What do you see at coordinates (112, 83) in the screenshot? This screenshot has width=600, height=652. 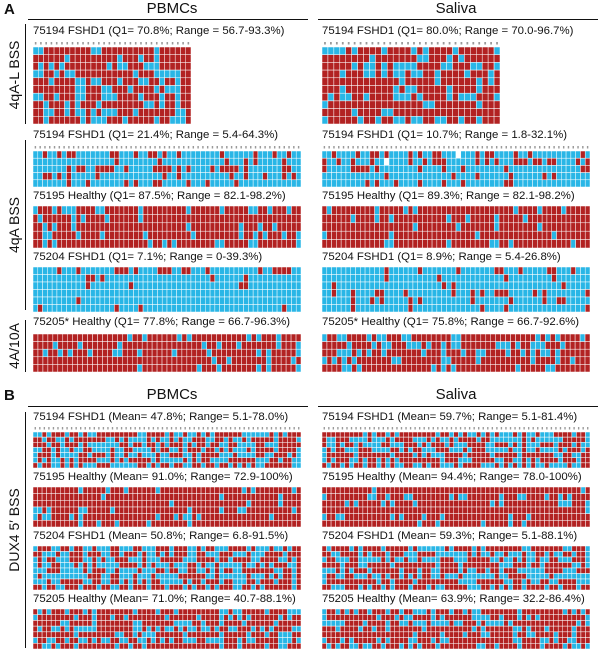 I see `heatmap-a-pbmcs-75194-4qa-l` at bounding box center [112, 83].